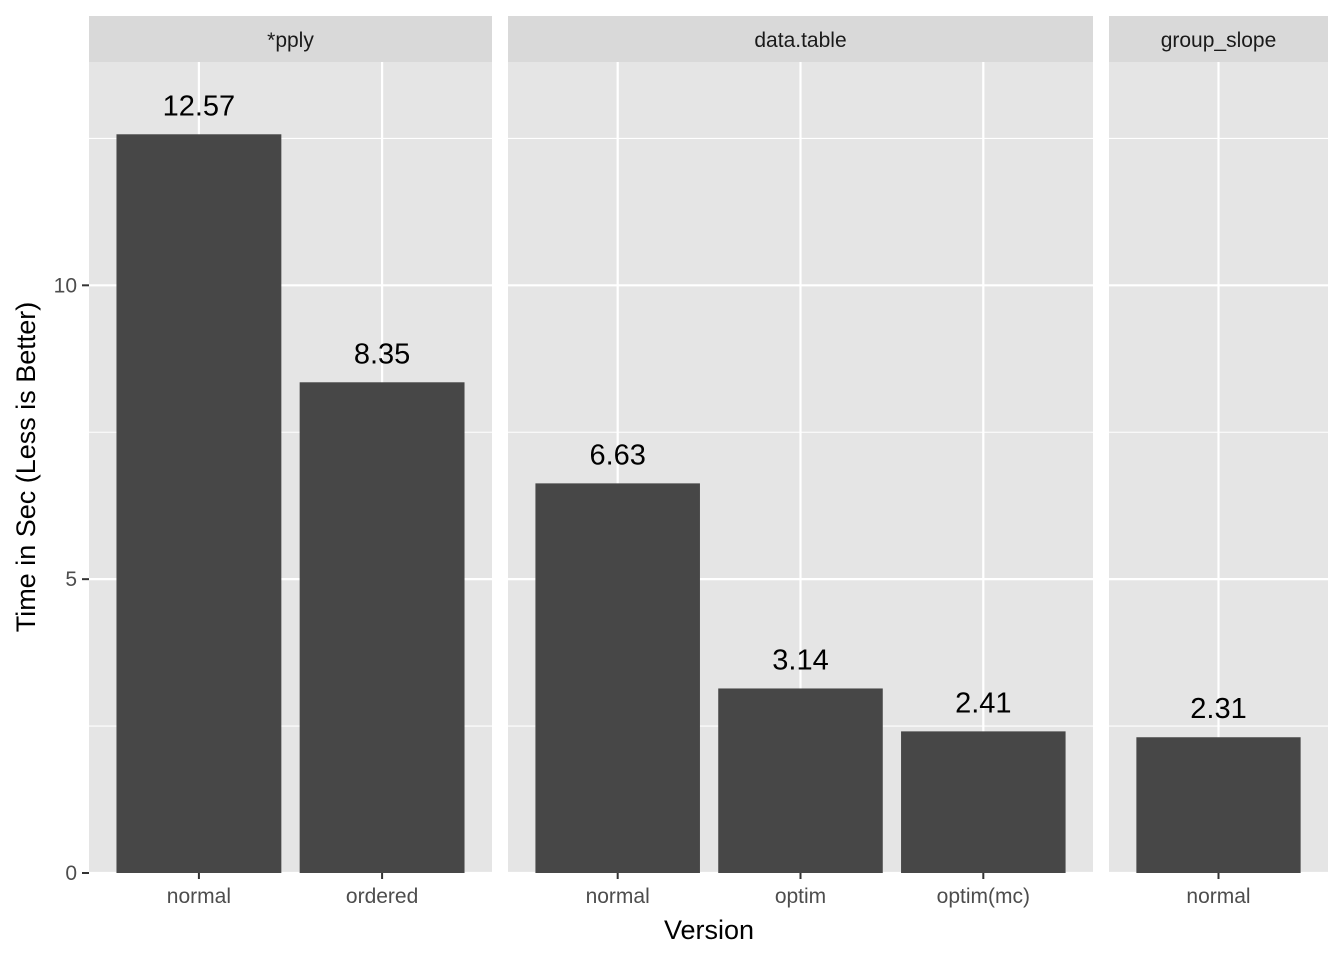  I want to click on y-tick-label: 10, so click(65, 285).